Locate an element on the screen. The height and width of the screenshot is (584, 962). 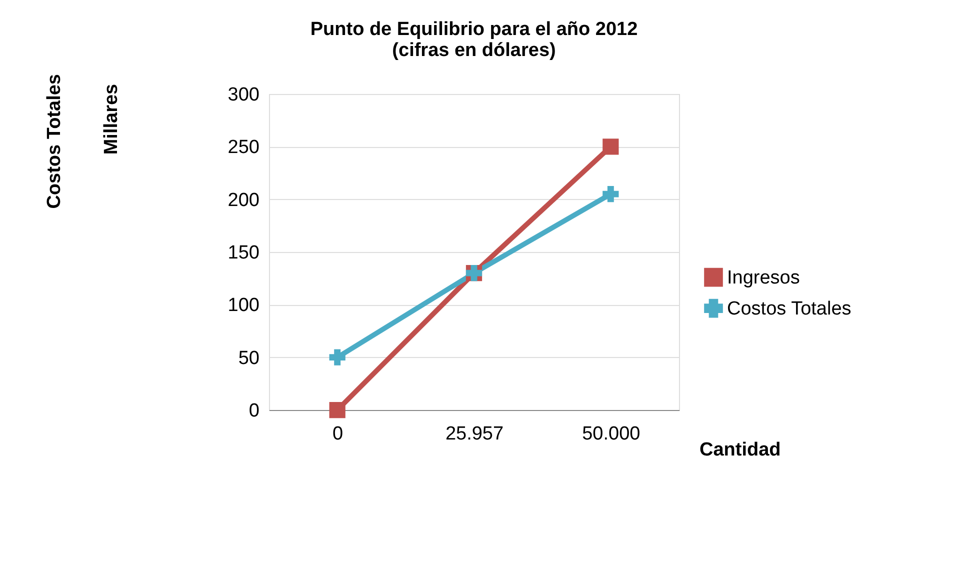
text: Millares is located at coordinates (111, 119).